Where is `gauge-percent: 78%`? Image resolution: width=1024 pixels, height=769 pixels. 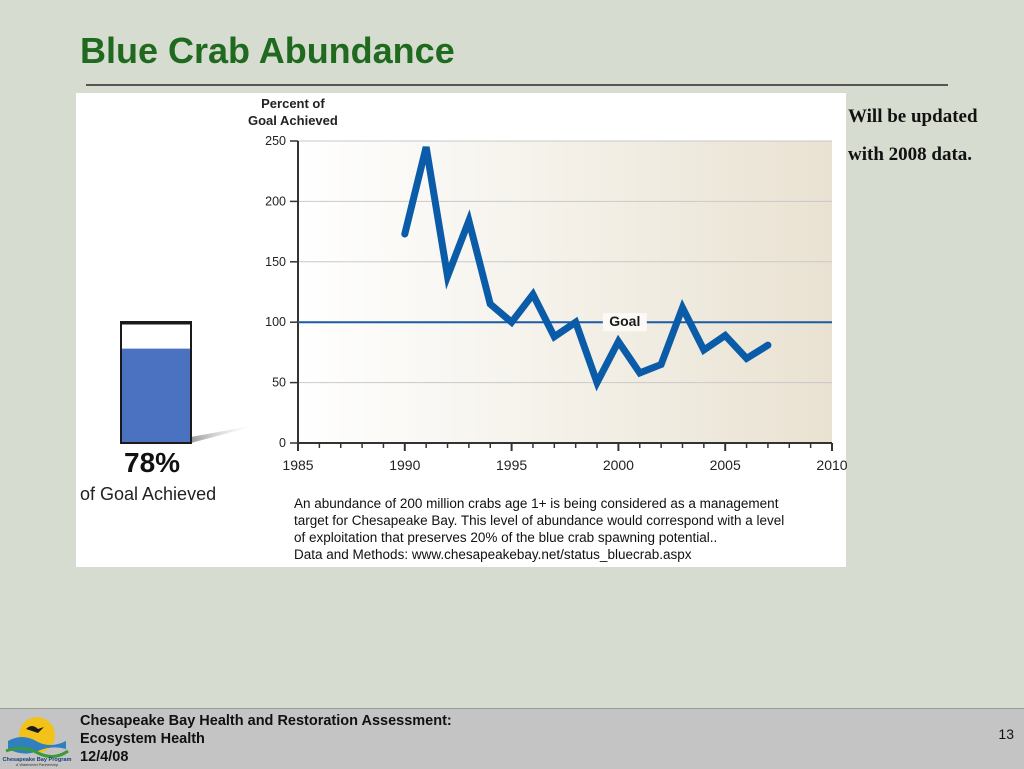 gauge-percent: 78% is located at coordinates (152, 463).